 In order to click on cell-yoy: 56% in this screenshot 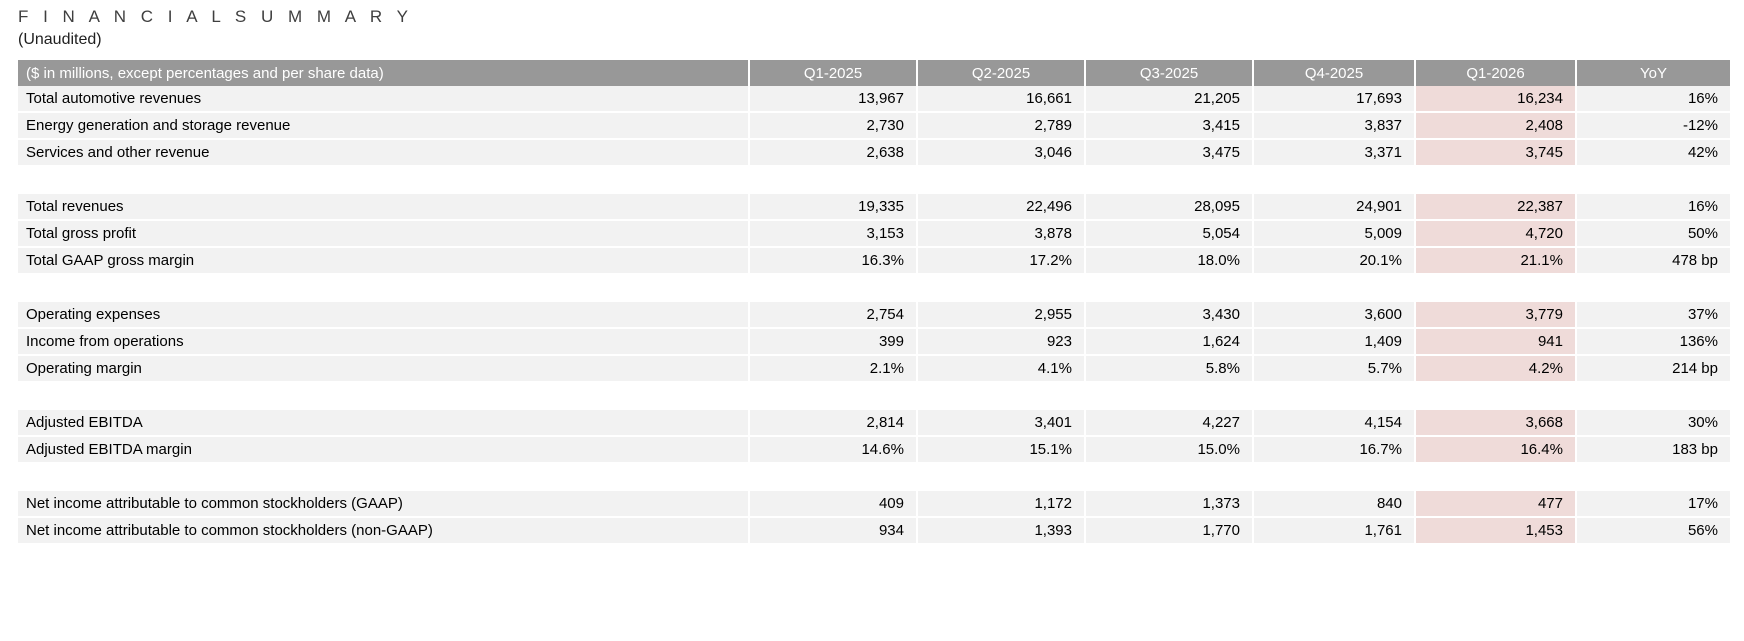, I will do `click(1652, 531)`.